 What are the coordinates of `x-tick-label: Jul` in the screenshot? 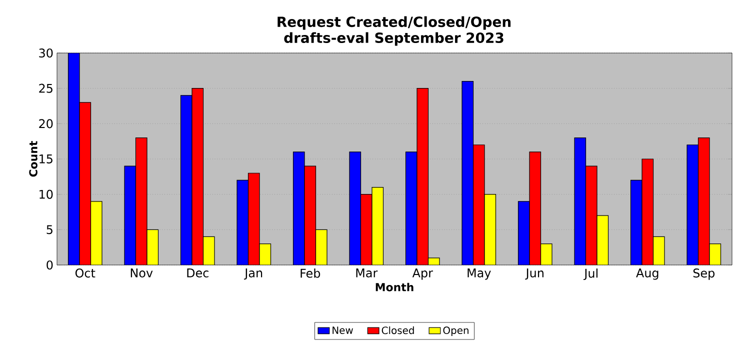 It's located at (591, 274).